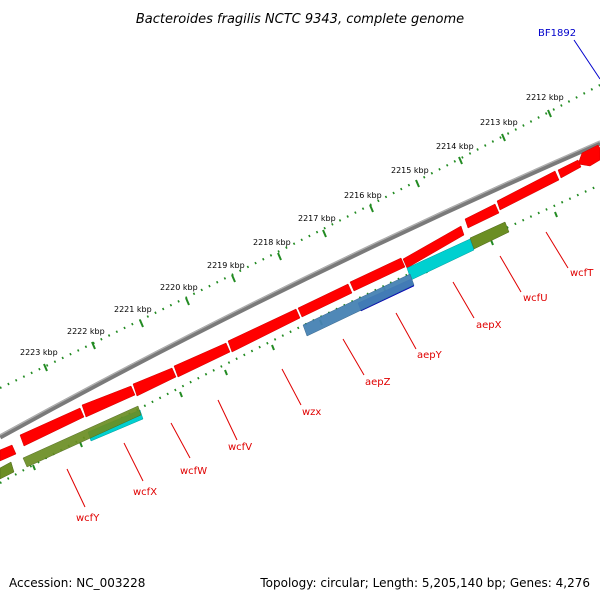 Image resolution: width=600 pixels, height=600 pixels. I want to click on gene-label-aepY: aepY, so click(430, 355).